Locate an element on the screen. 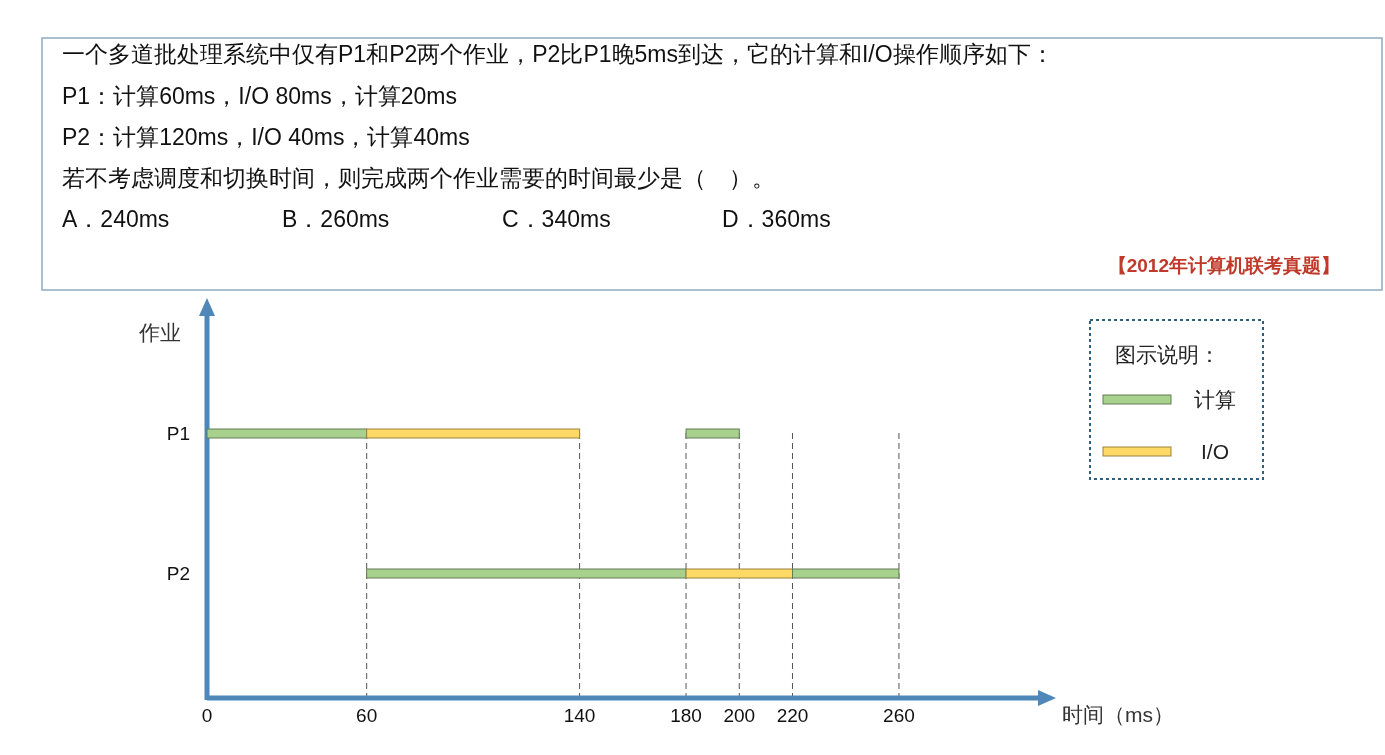  legend-label: I/O is located at coordinates (1215, 451).